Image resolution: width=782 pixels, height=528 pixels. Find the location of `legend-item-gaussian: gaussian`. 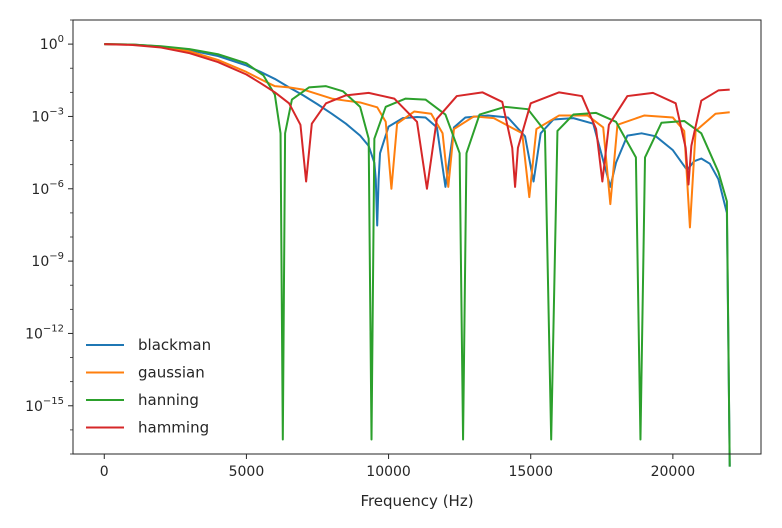

legend-item-gaussian: gaussian is located at coordinates (145, 373).